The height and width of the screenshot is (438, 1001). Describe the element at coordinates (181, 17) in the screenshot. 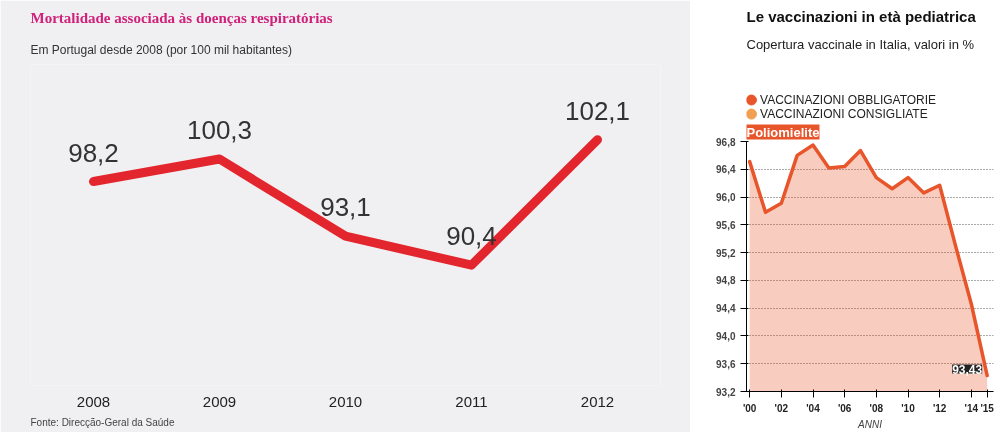

I see `chart-title: Mortalidade associada às doenças respiratórias` at that location.